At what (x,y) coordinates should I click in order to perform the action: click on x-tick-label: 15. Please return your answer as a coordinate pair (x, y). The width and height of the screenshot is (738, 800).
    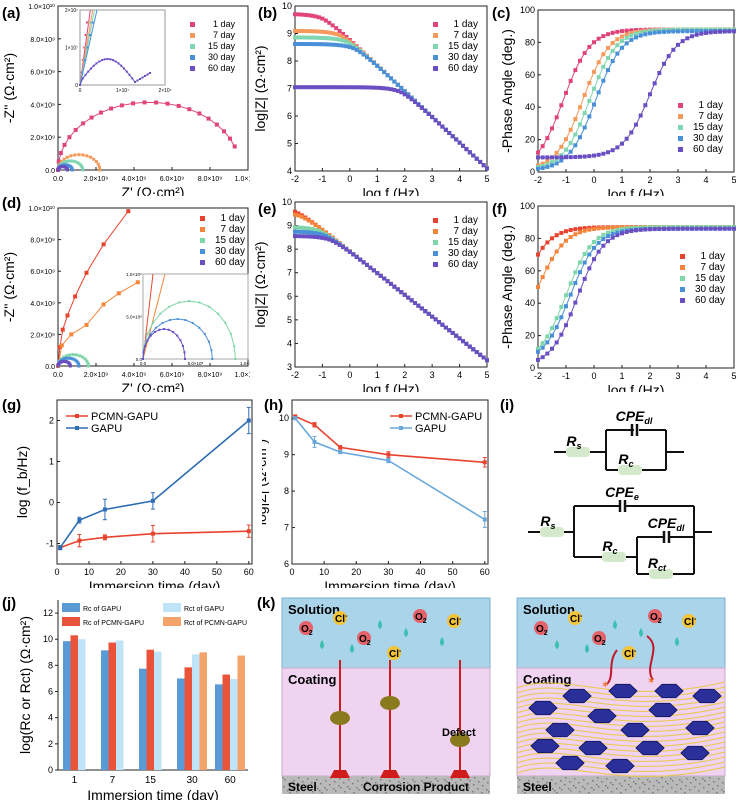
    Looking at the image, I should click on (151, 780).